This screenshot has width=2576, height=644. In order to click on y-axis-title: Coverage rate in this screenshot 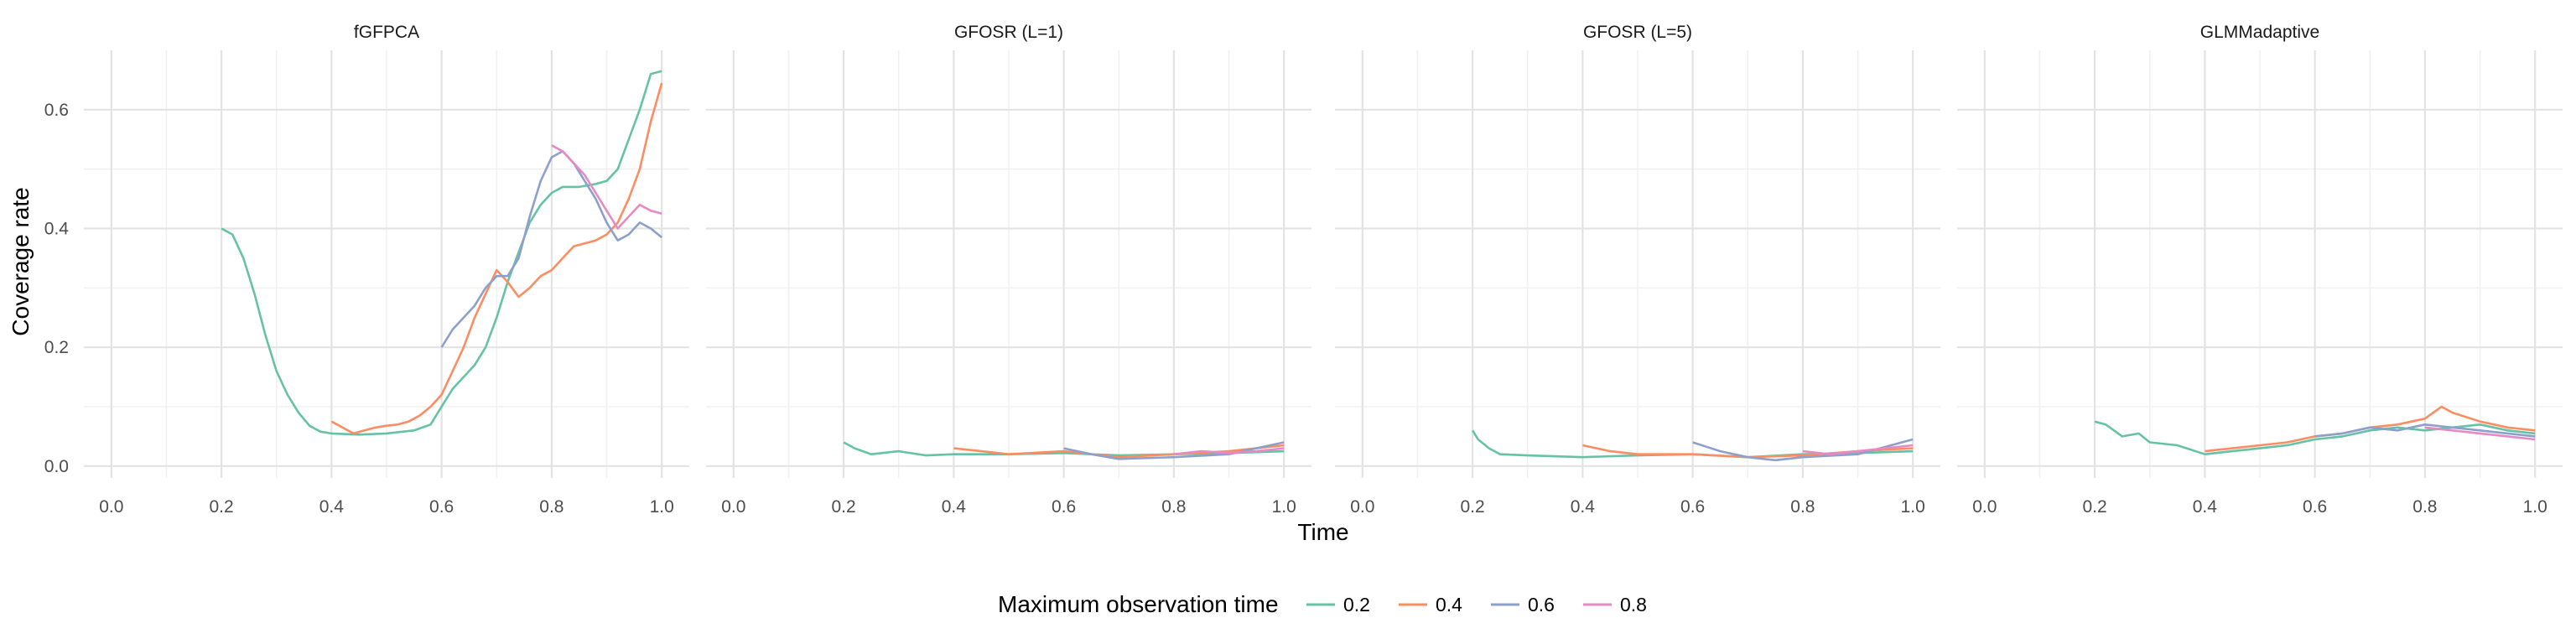, I will do `click(21, 261)`.